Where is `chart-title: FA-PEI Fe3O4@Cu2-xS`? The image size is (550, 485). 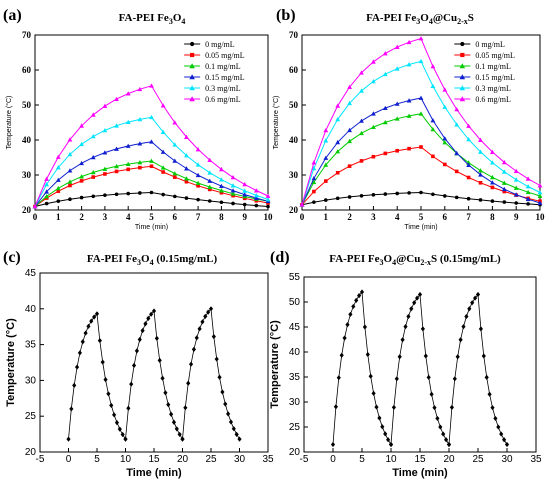
chart-title: FA-PEI Fe3O4@Cu2-xS is located at coordinates (420, 19).